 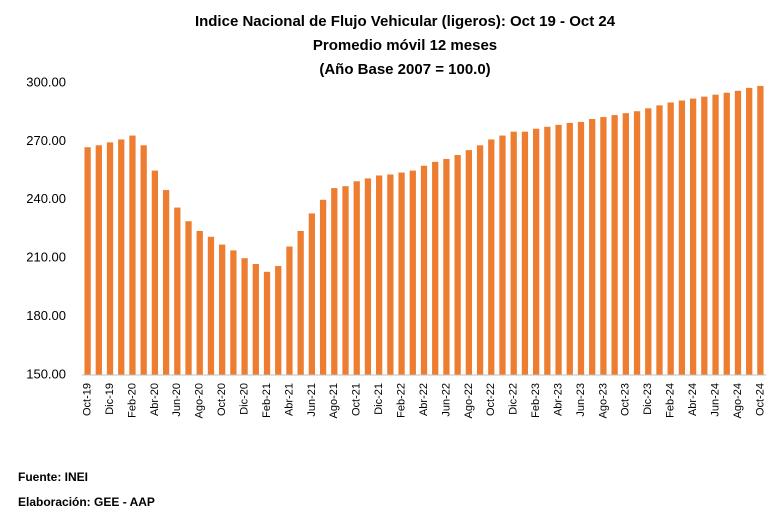 What do you see at coordinates (446, 400) in the screenshot?
I see `x-tick-label: Jun-22` at bounding box center [446, 400].